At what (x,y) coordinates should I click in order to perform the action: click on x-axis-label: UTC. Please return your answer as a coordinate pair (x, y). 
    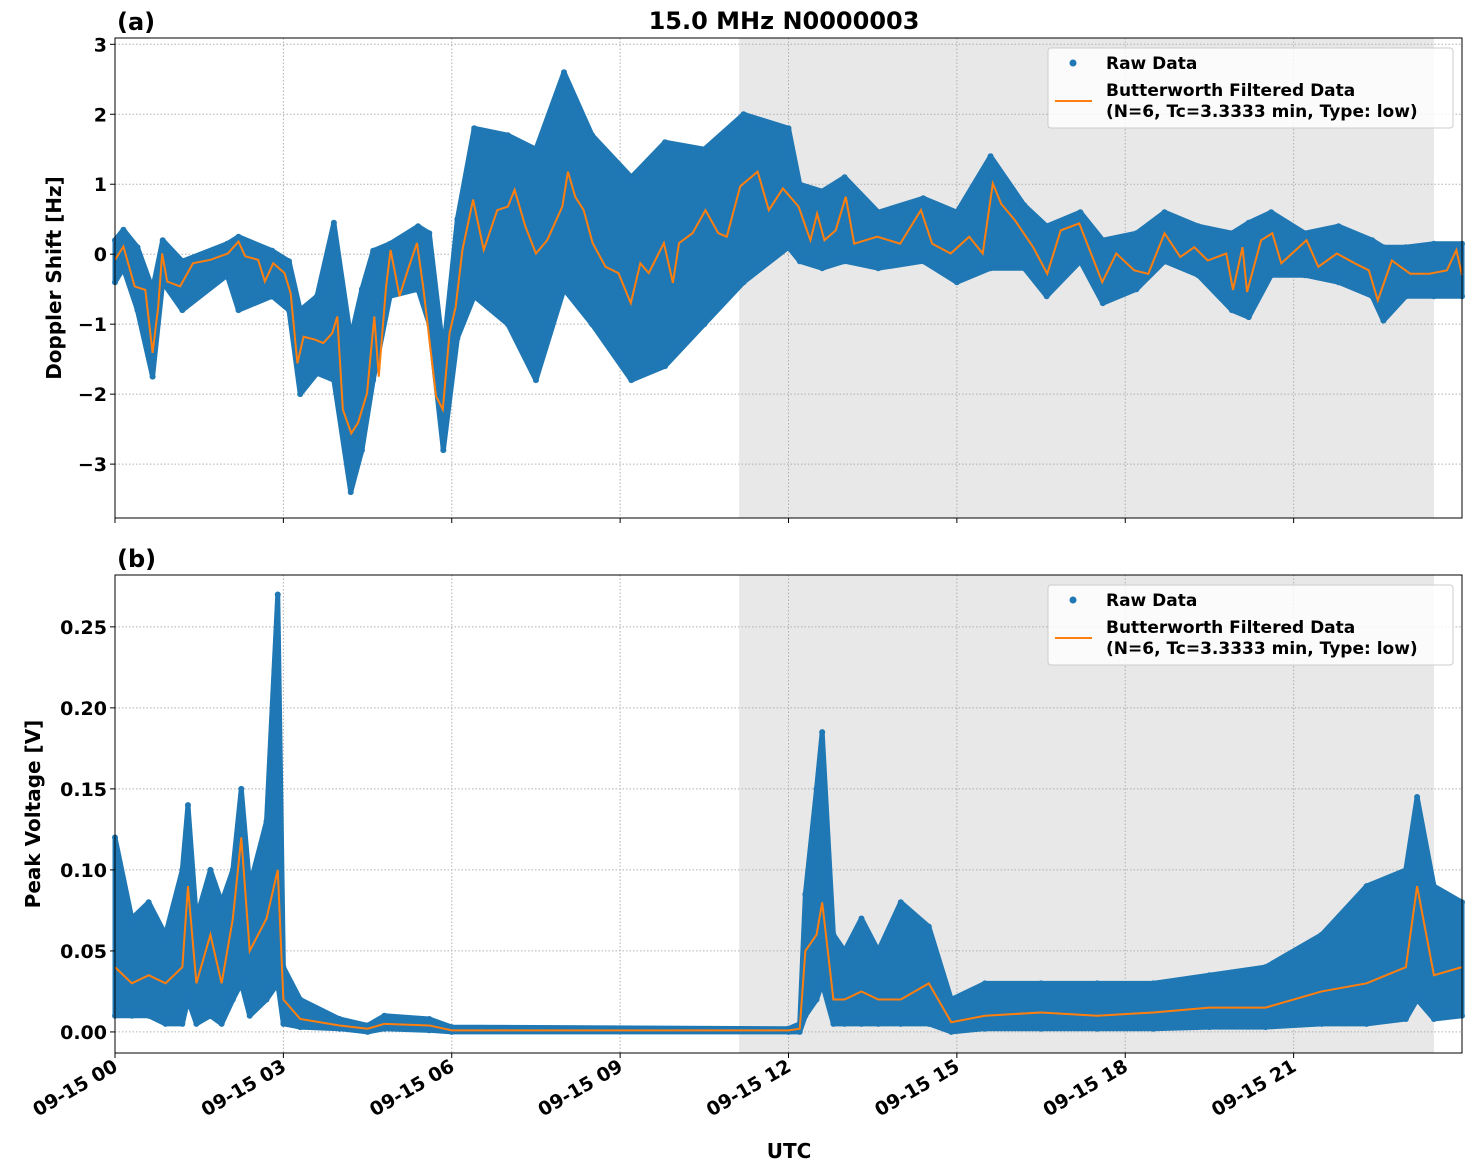
    Looking at the image, I should click on (789, 1151).